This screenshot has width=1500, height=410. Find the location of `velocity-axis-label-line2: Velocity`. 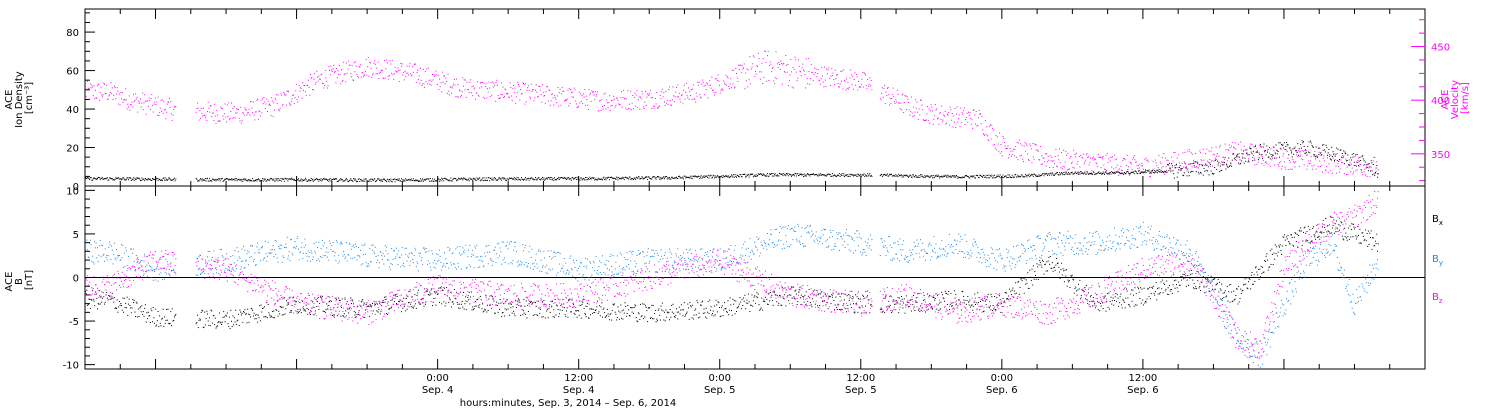

velocity-axis-label-line2: Velocity is located at coordinates (1455, 99).